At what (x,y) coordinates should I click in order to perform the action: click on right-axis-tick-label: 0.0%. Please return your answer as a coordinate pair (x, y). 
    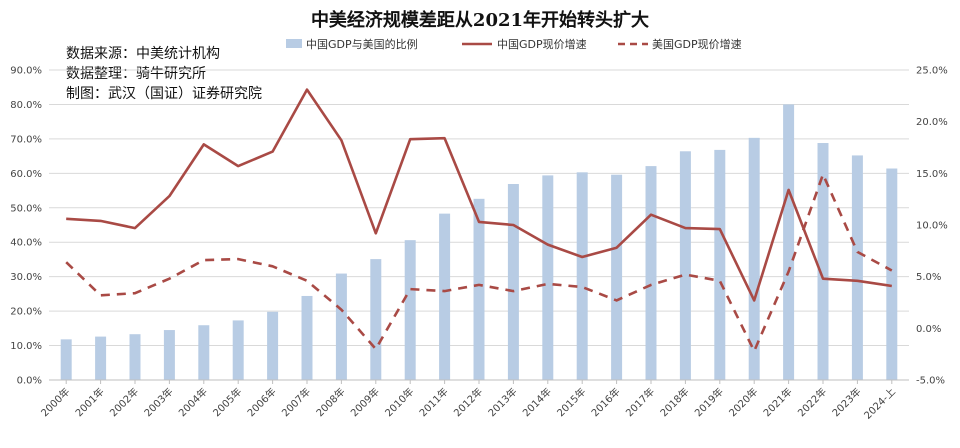
    Looking at the image, I should click on (928, 329).